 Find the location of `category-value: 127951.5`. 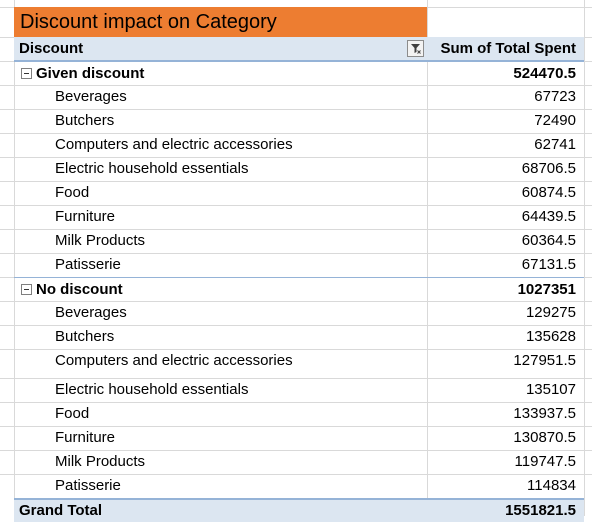

category-value: 127951.5 is located at coordinates (544, 360).